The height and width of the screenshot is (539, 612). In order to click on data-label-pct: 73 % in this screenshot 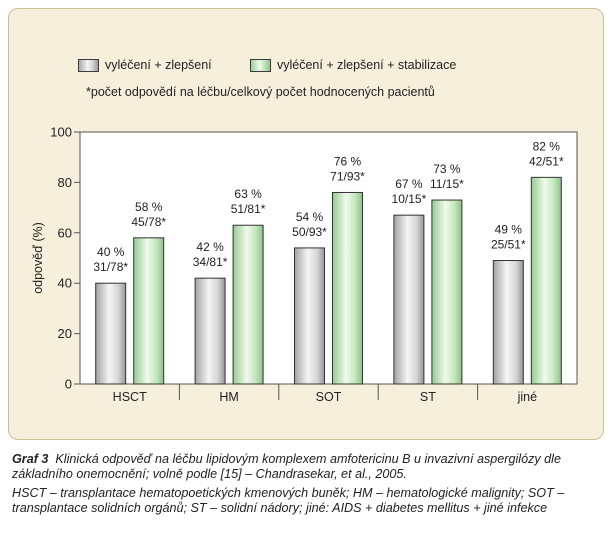, I will do `click(447, 169)`.